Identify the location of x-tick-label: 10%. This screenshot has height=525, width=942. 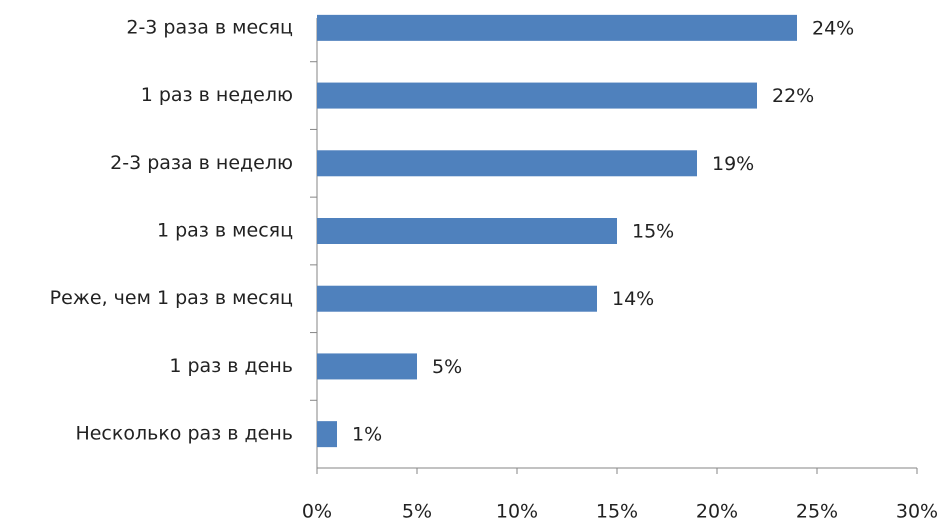
(517, 512).